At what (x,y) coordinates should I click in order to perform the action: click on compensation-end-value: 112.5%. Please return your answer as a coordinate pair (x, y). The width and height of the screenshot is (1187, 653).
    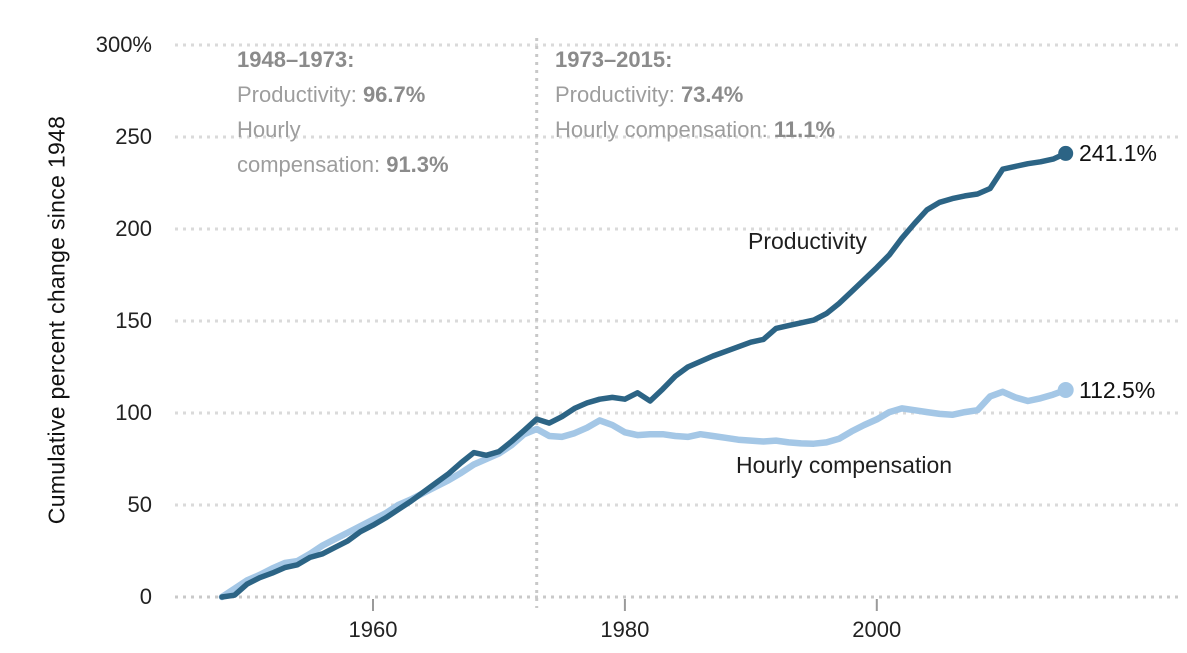
    Looking at the image, I should click on (1117, 390).